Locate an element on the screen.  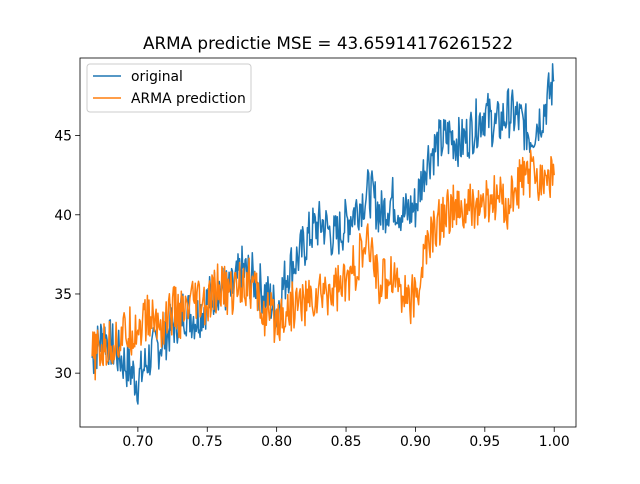
y-tick-label: 40 is located at coordinates (63, 216).